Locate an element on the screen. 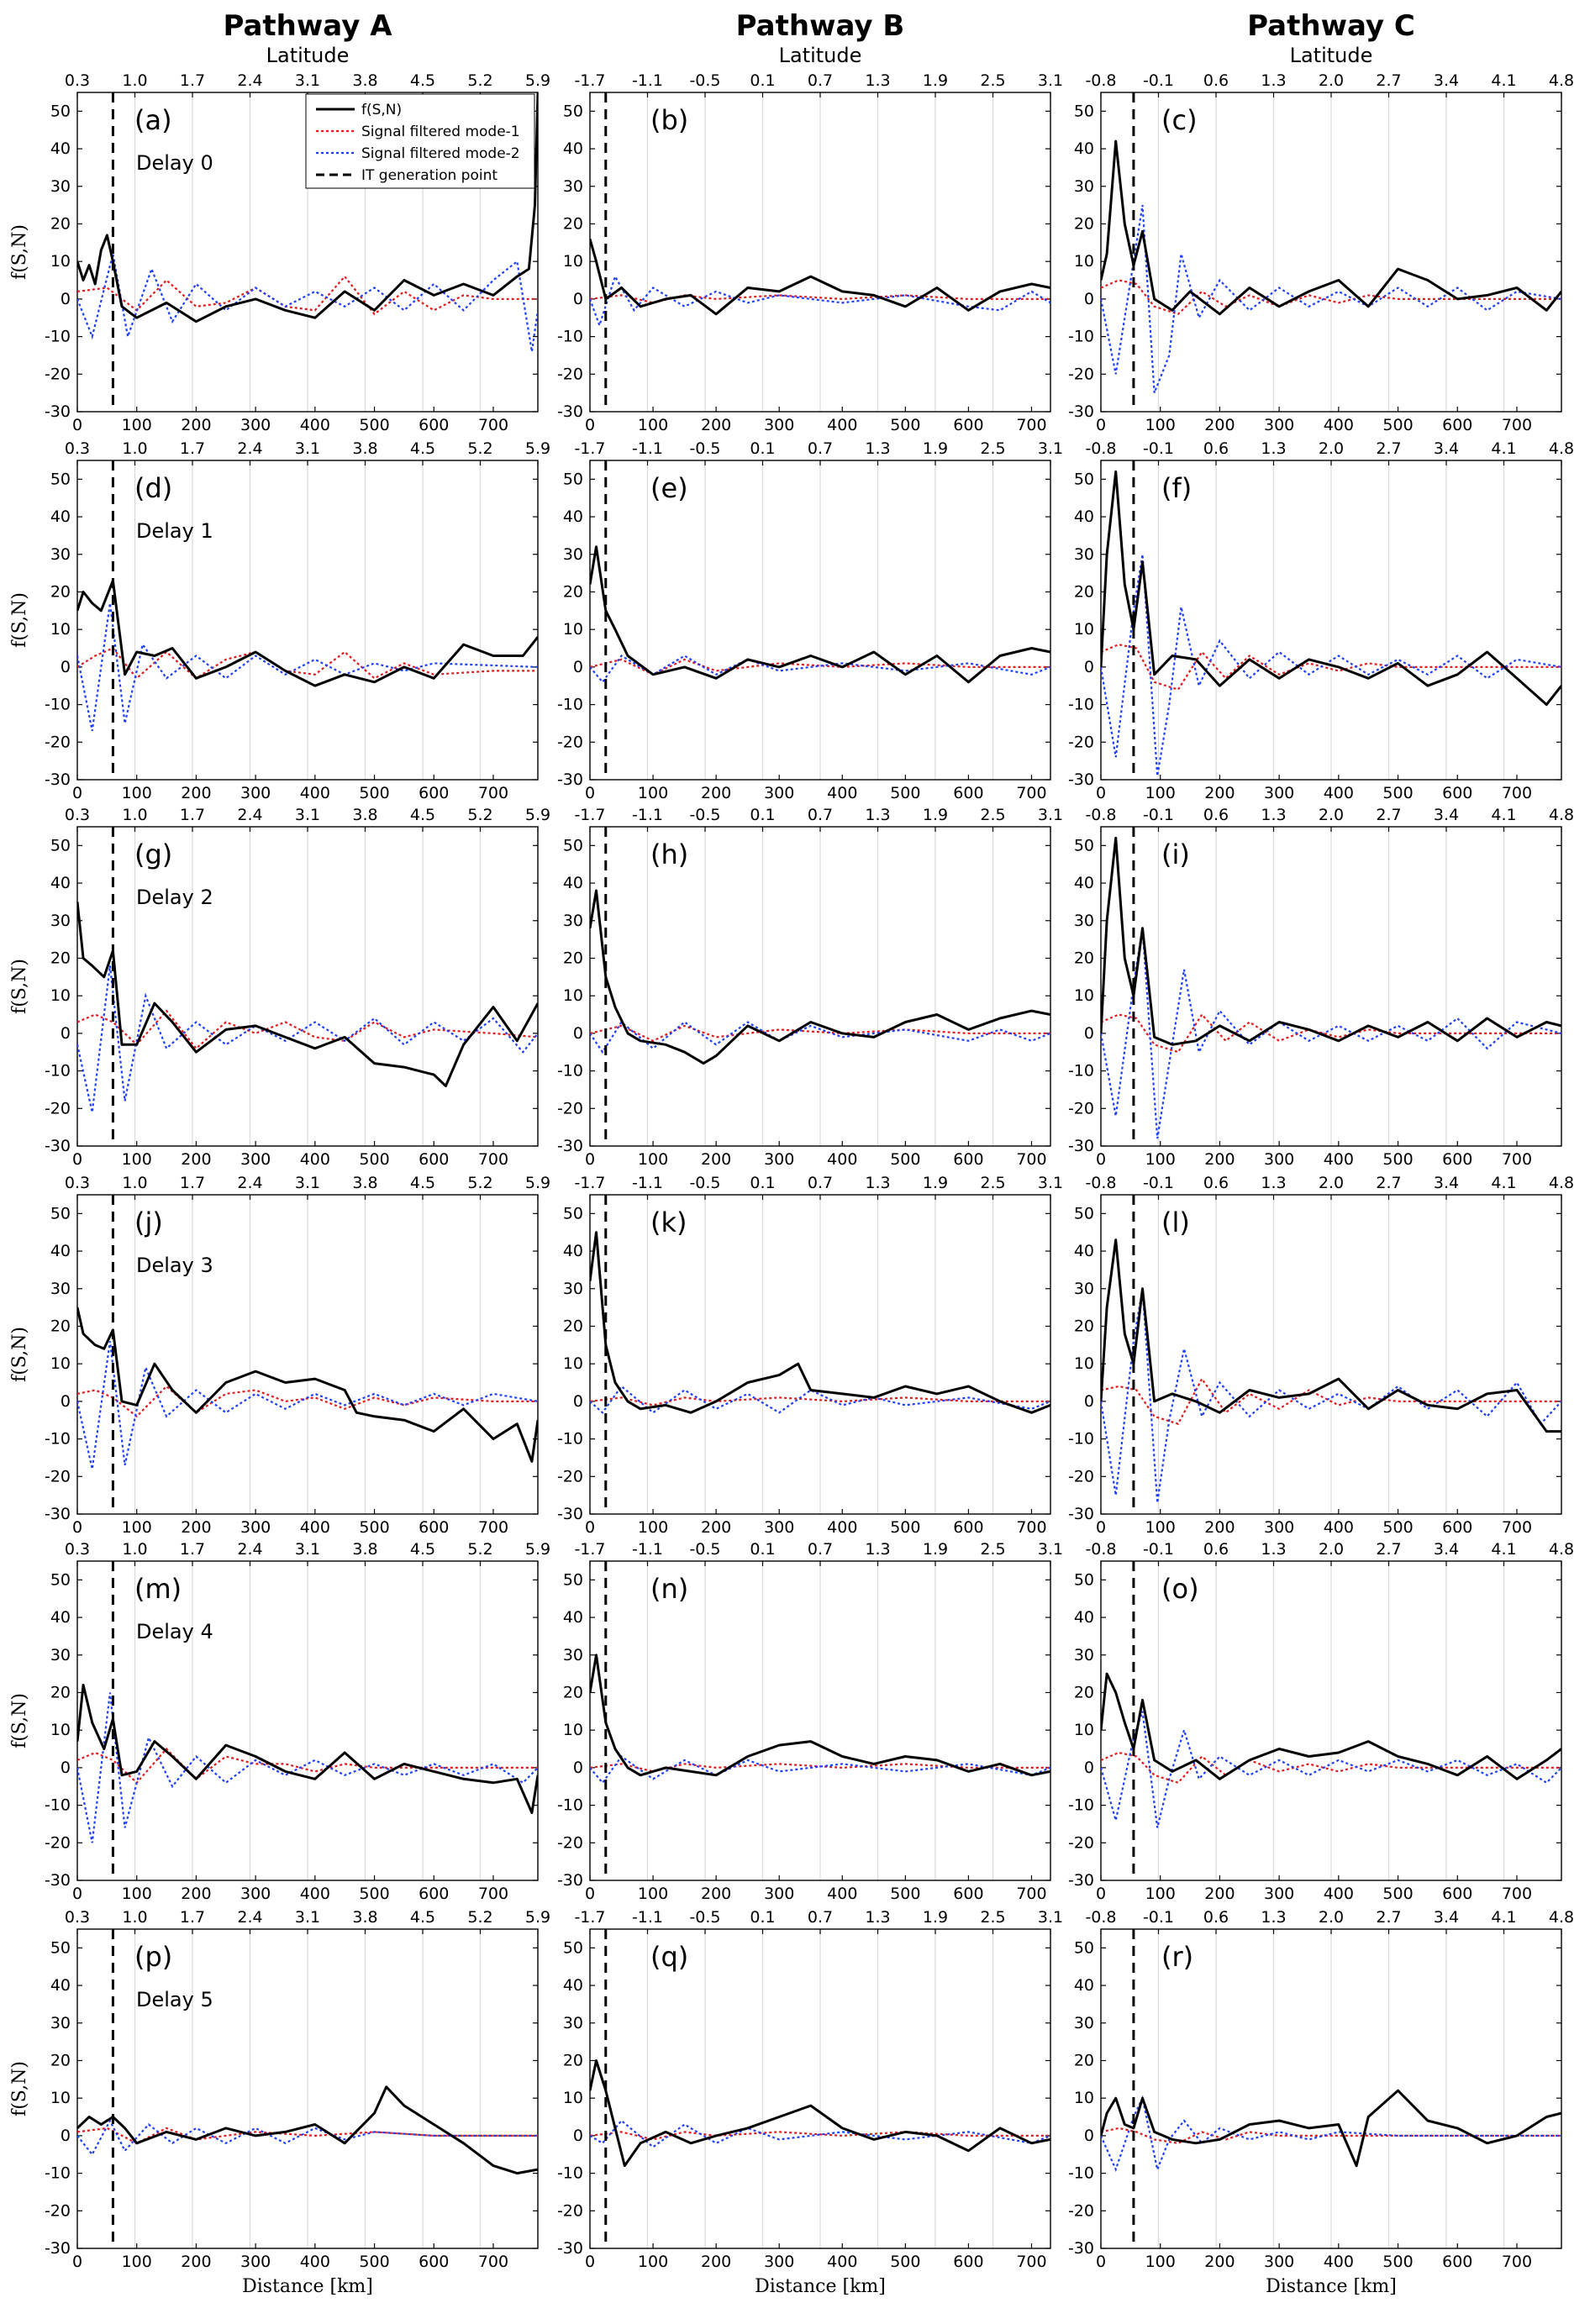  top-tick-label: -1.1 is located at coordinates (647, 815).